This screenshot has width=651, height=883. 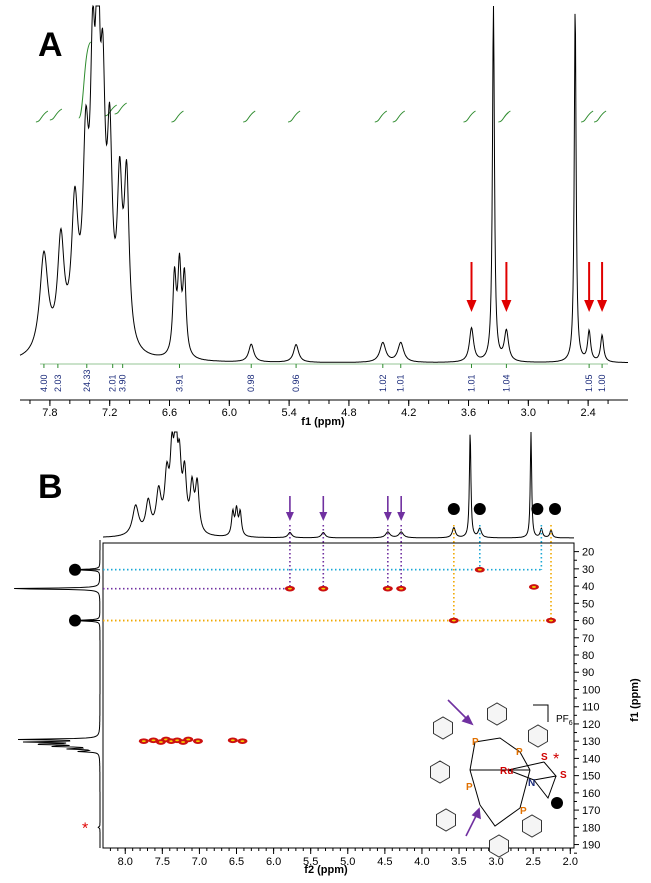 What do you see at coordinates (468, 413) in the screenshot?
I see `x-tick-label: 3.6` at bounding box center [468, 413].